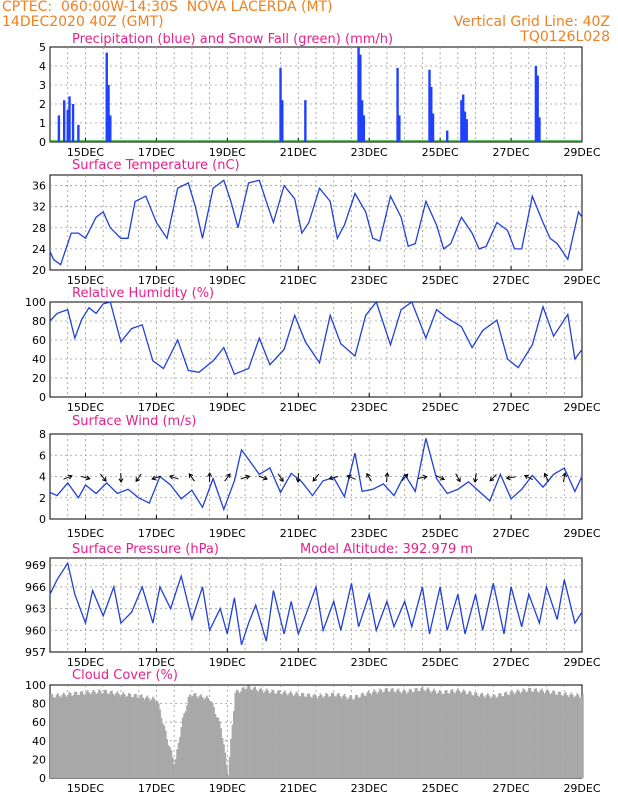 This screenshot has height=800, width=618. Describe the element at coordinates (39, 722) in the screenshot. I see `panel-6-ytick: 60` at that location.